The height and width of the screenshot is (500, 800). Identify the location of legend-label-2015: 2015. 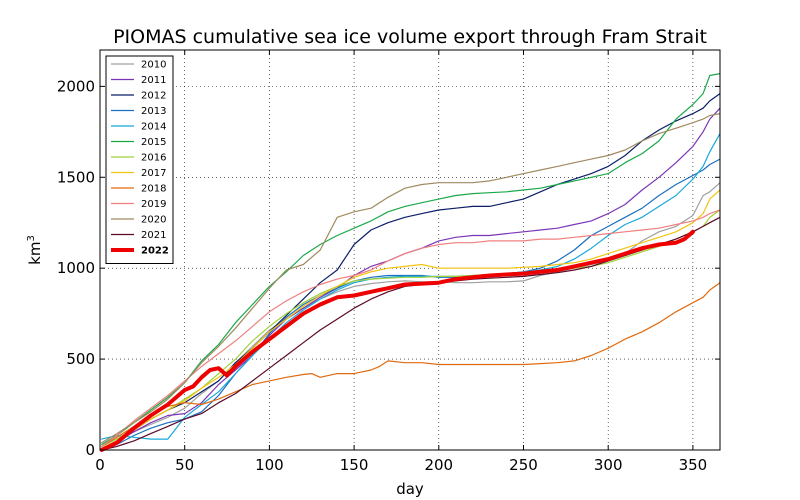
(153, 142).